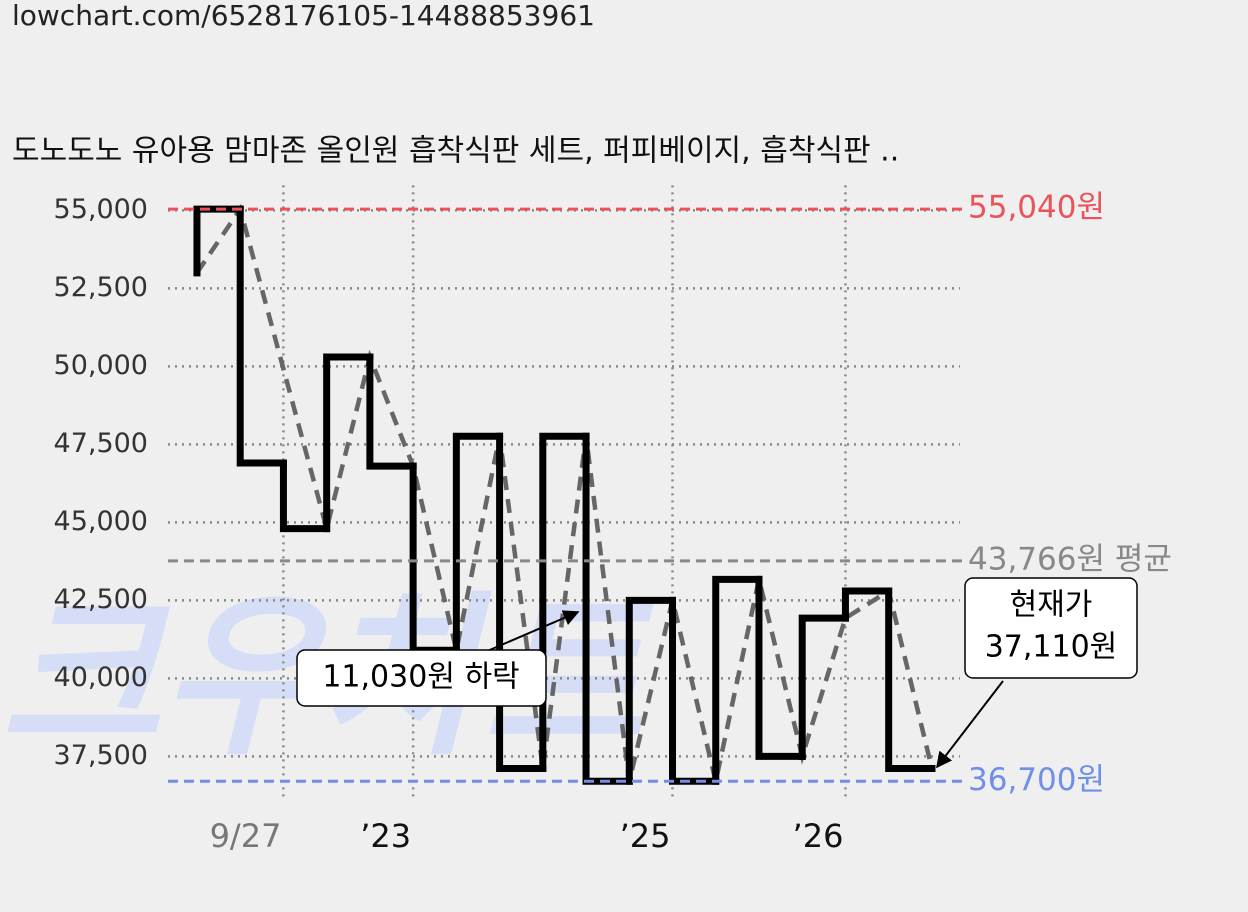 The image size is (1248, 912). I want to click on y-tick-label: 42,500, so click(101, 599).